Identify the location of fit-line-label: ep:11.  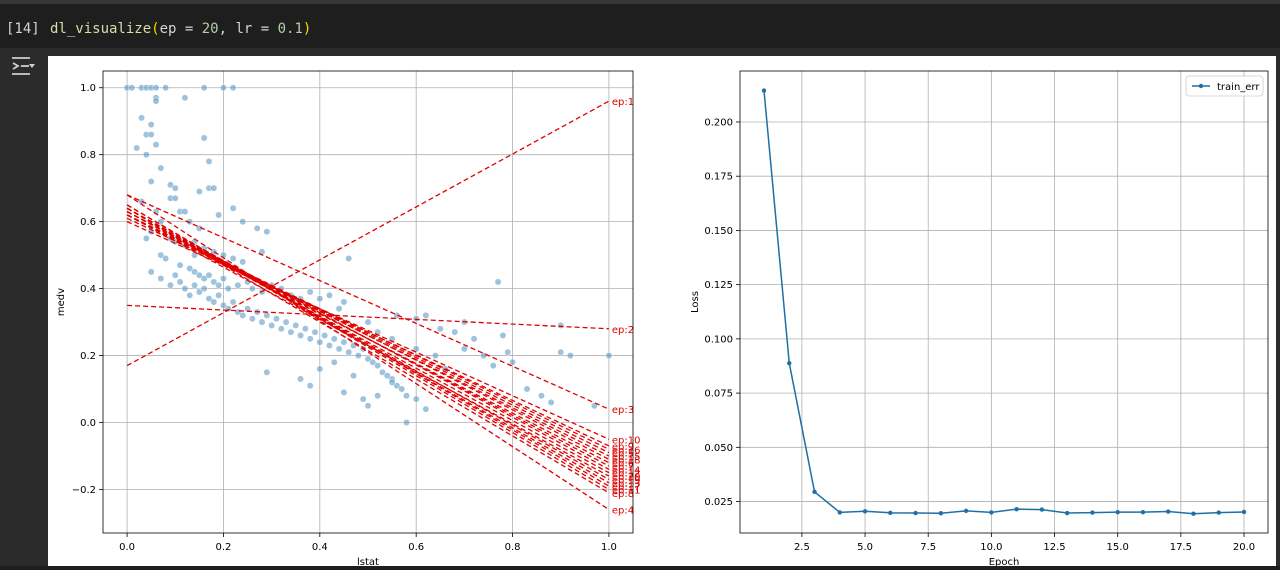
(626, 490).